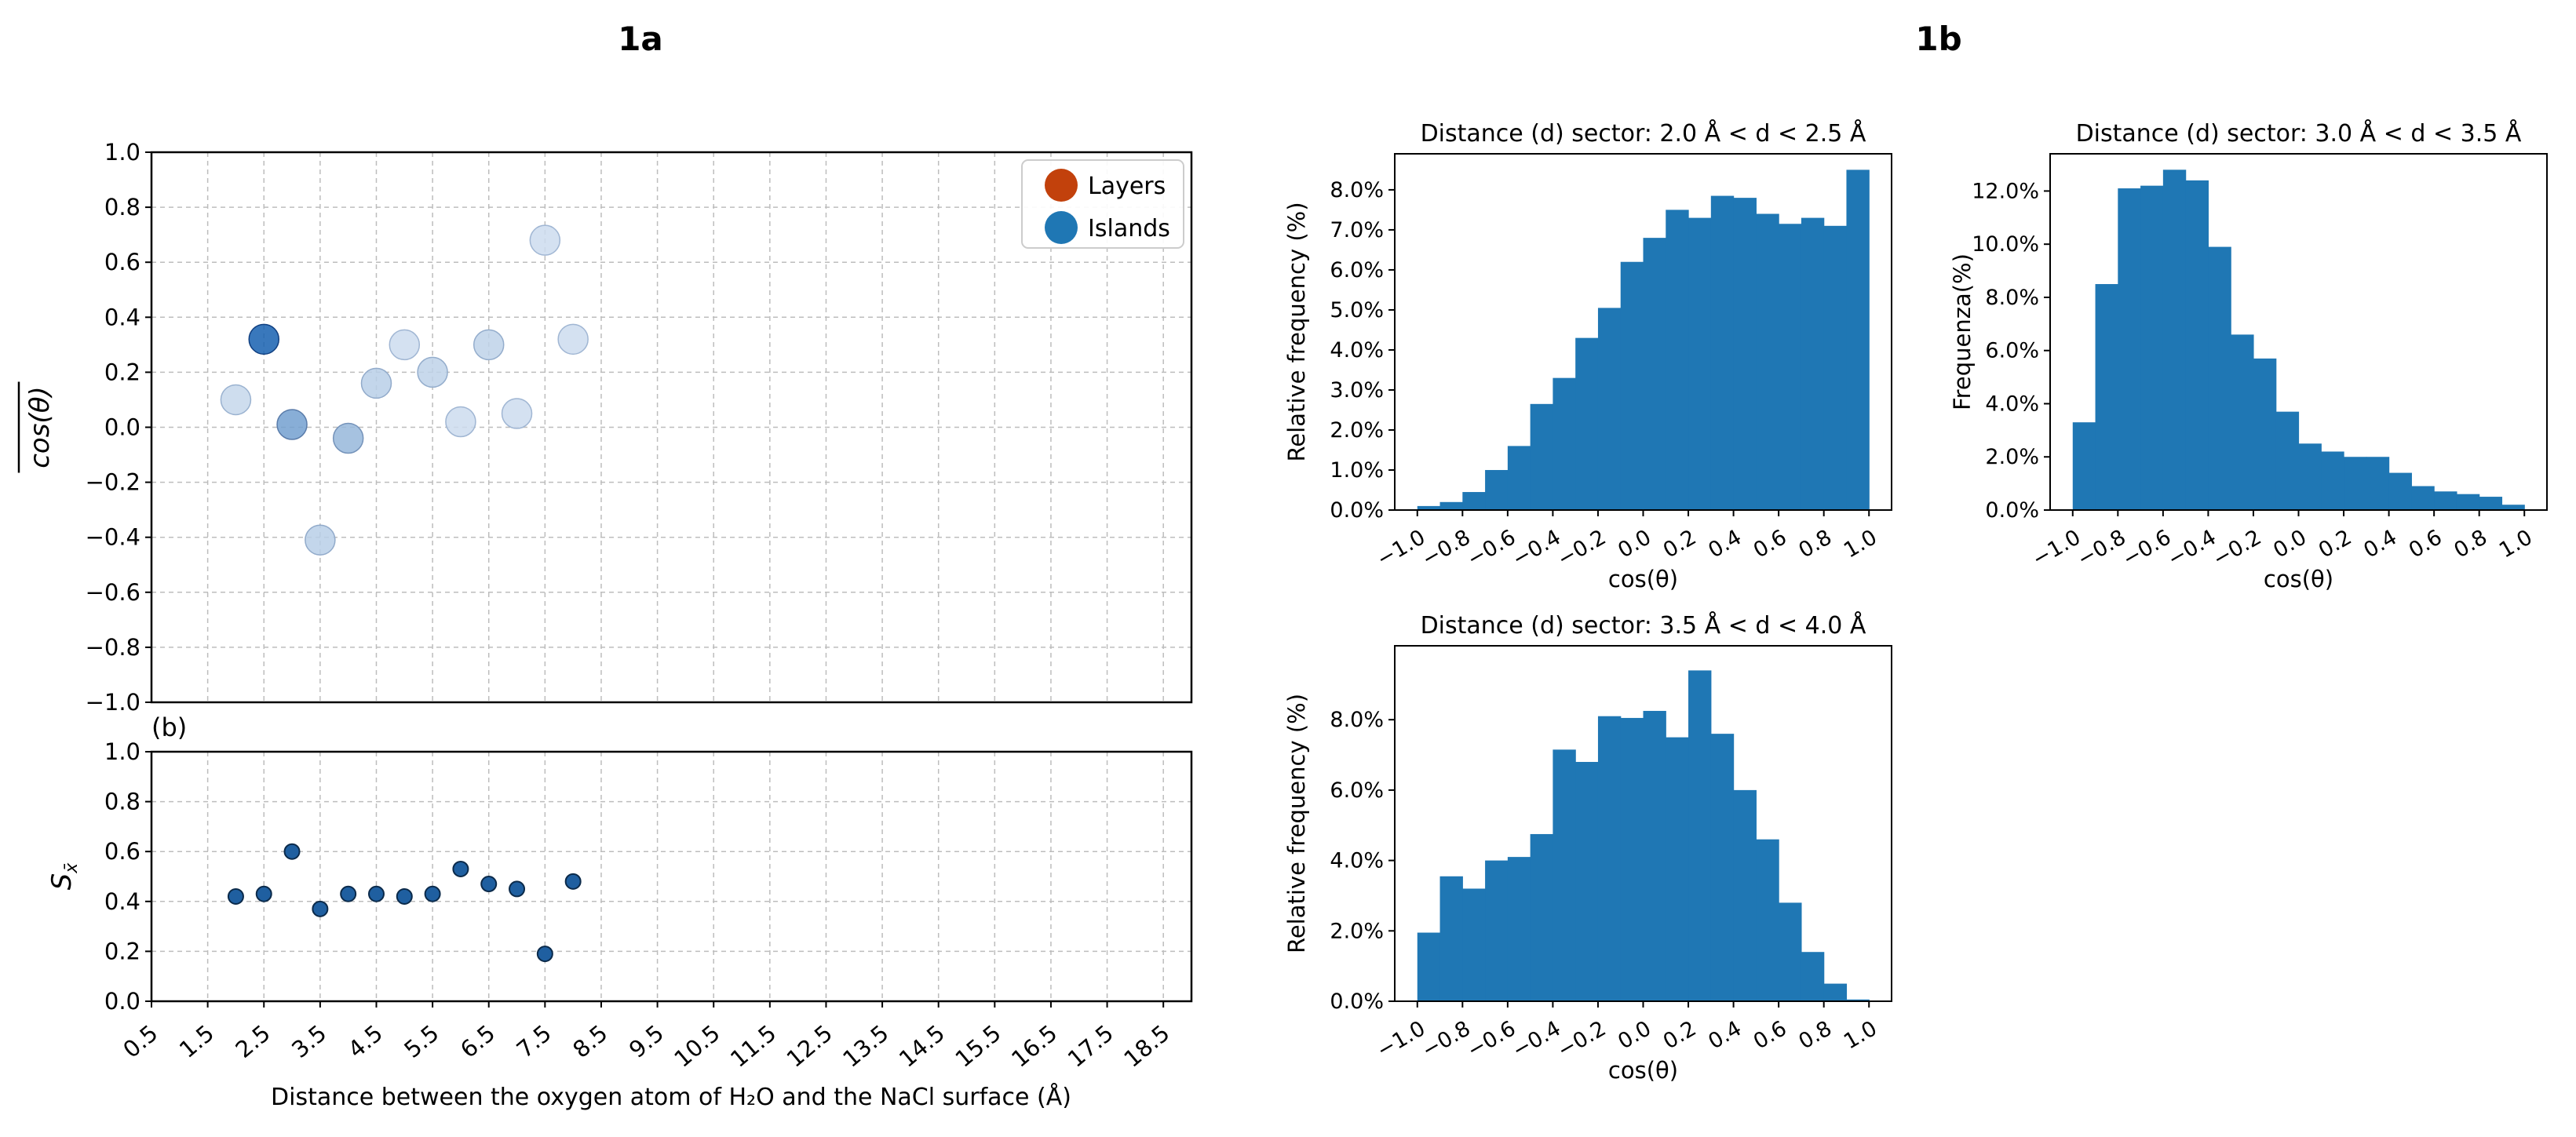 The image size is (2576, 1137). I want to click on x-tick-label: 0.4, so click(2380, 544).